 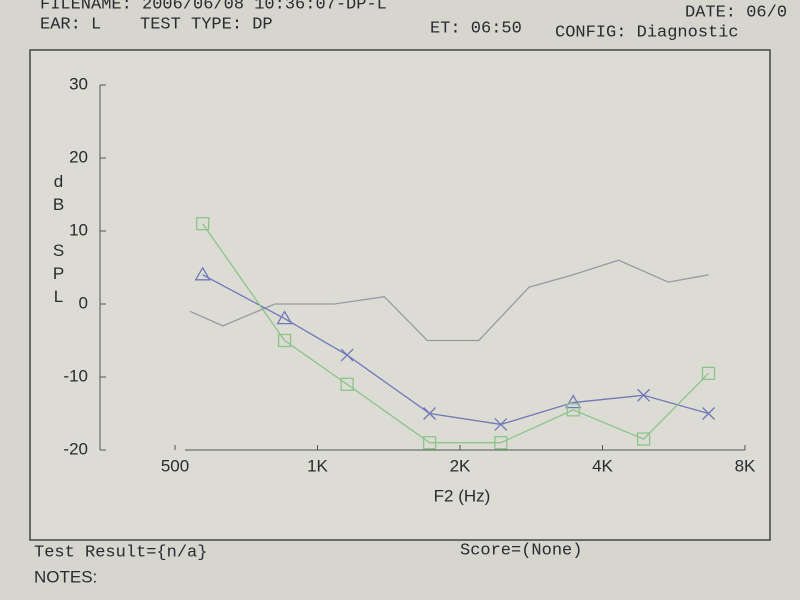 I want to click on config: CONFIG: Diagnostic, so click(x=647, y=32).